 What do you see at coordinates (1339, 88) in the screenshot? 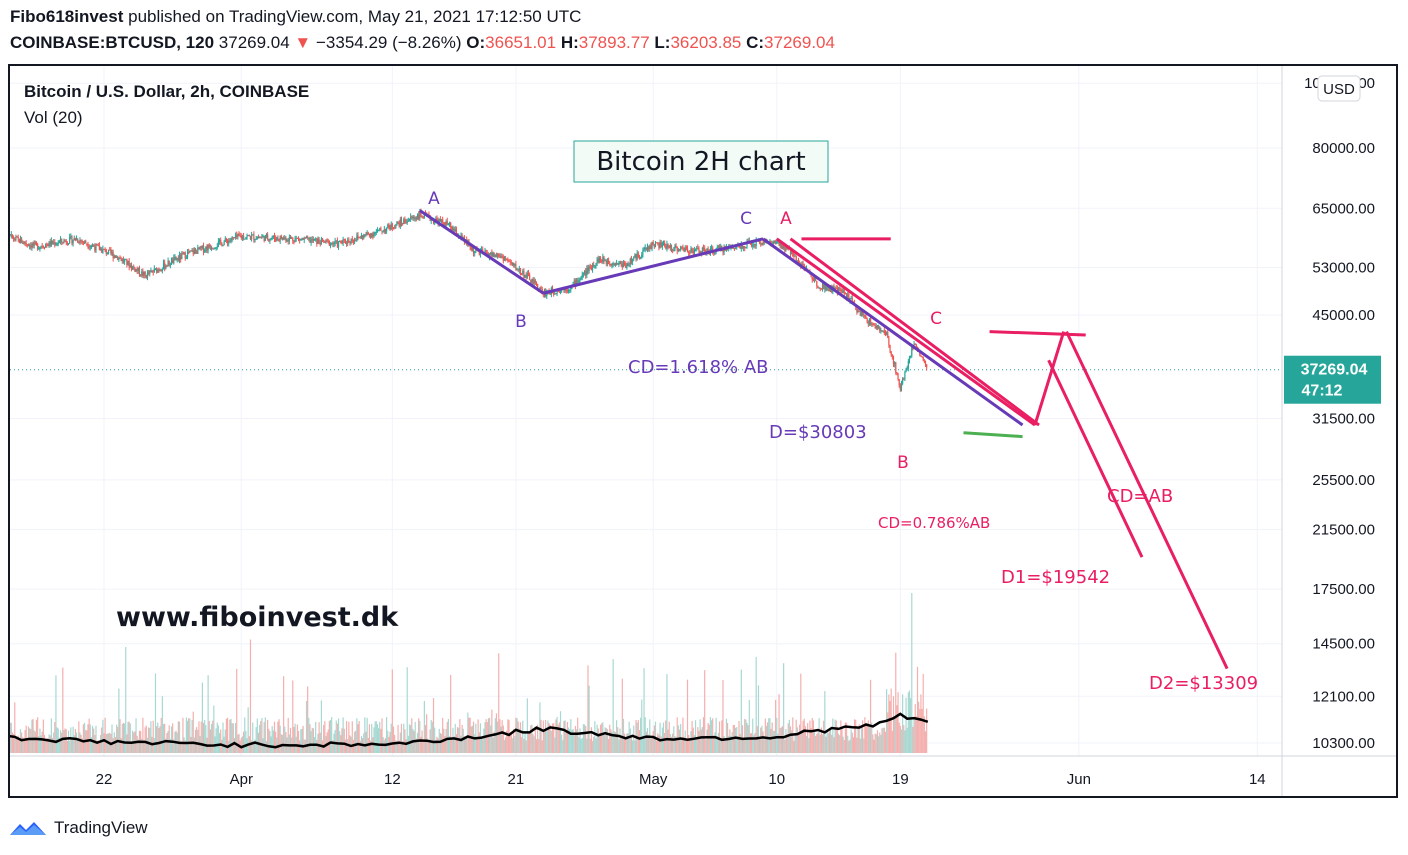
I see `currency-button: USD` at bounding box center [1339, 88].